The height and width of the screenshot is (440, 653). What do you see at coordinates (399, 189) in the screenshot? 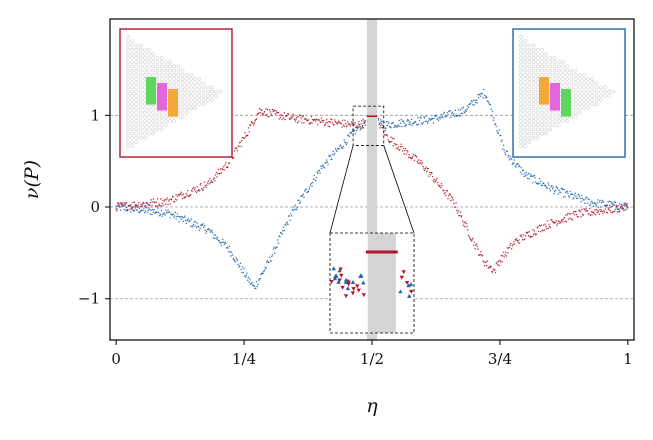
I see `zoom-connector` at bounding box center [399, 189].